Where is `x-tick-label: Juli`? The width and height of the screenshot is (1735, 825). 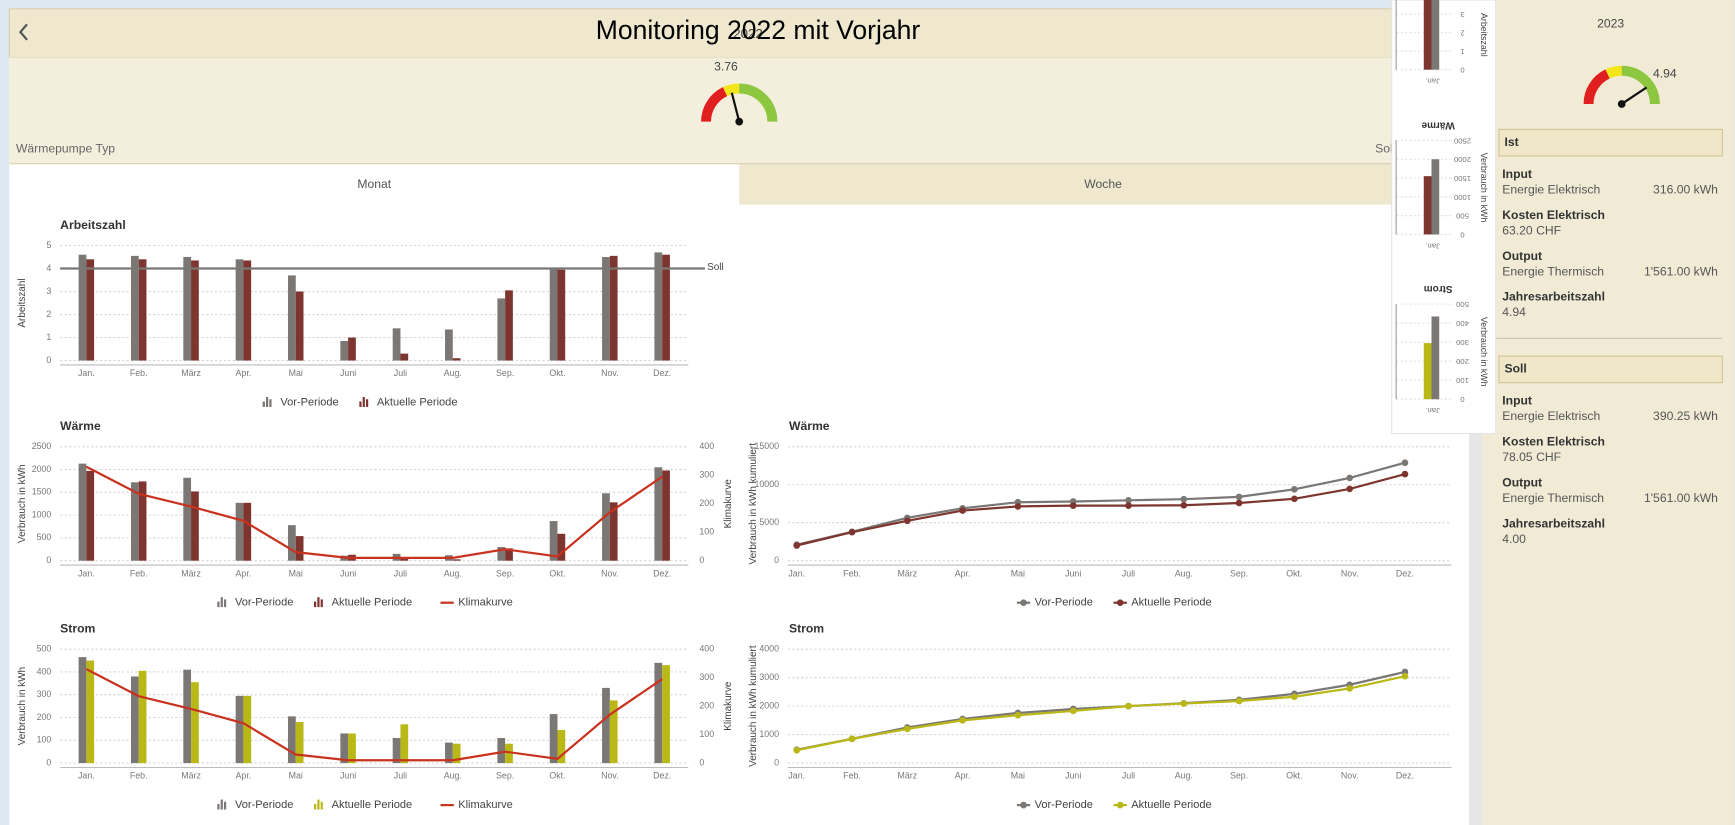 x-tick-label: Juli is located at coordinates (1128, 573).